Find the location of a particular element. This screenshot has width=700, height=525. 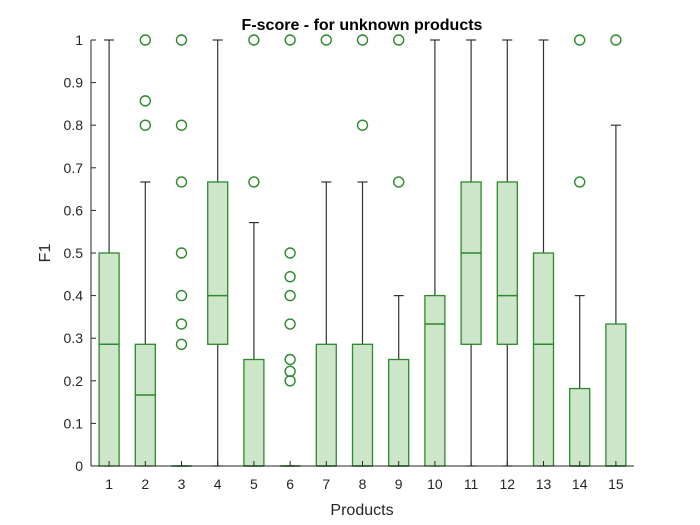

x-tick-label: 8 is located at coordinates (363, 484).